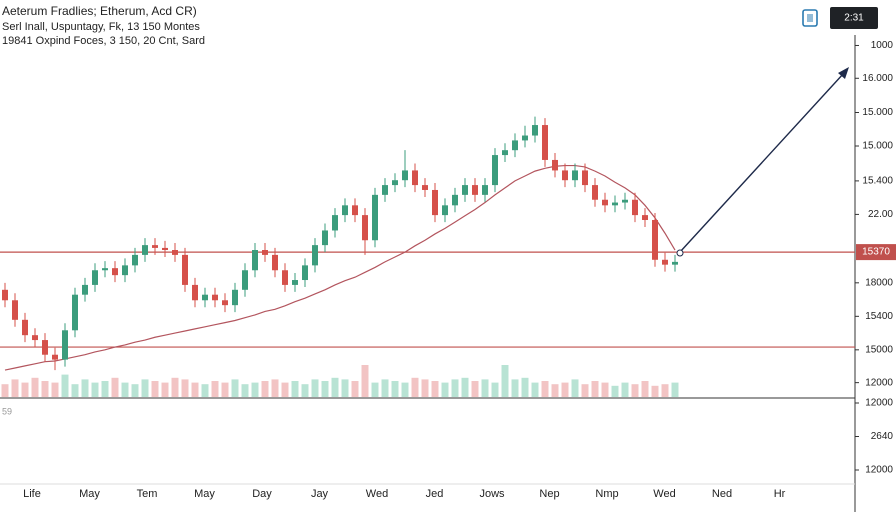 The width and height of the screenshot is (896, 512). Describe the element at coordinates (722, 494) in the screenshot. I see `x-tick-label: Ned` at that location.